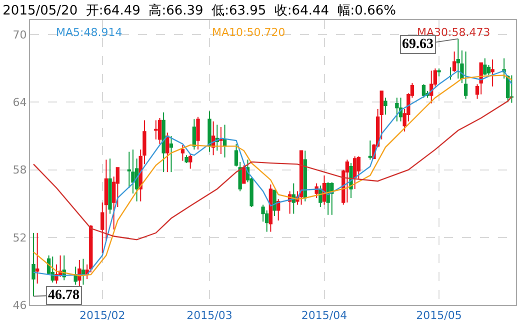 The height and width of the screenshot is (334, 532). I want to click on x-tick-label: 2015/03, so click(209, 315).